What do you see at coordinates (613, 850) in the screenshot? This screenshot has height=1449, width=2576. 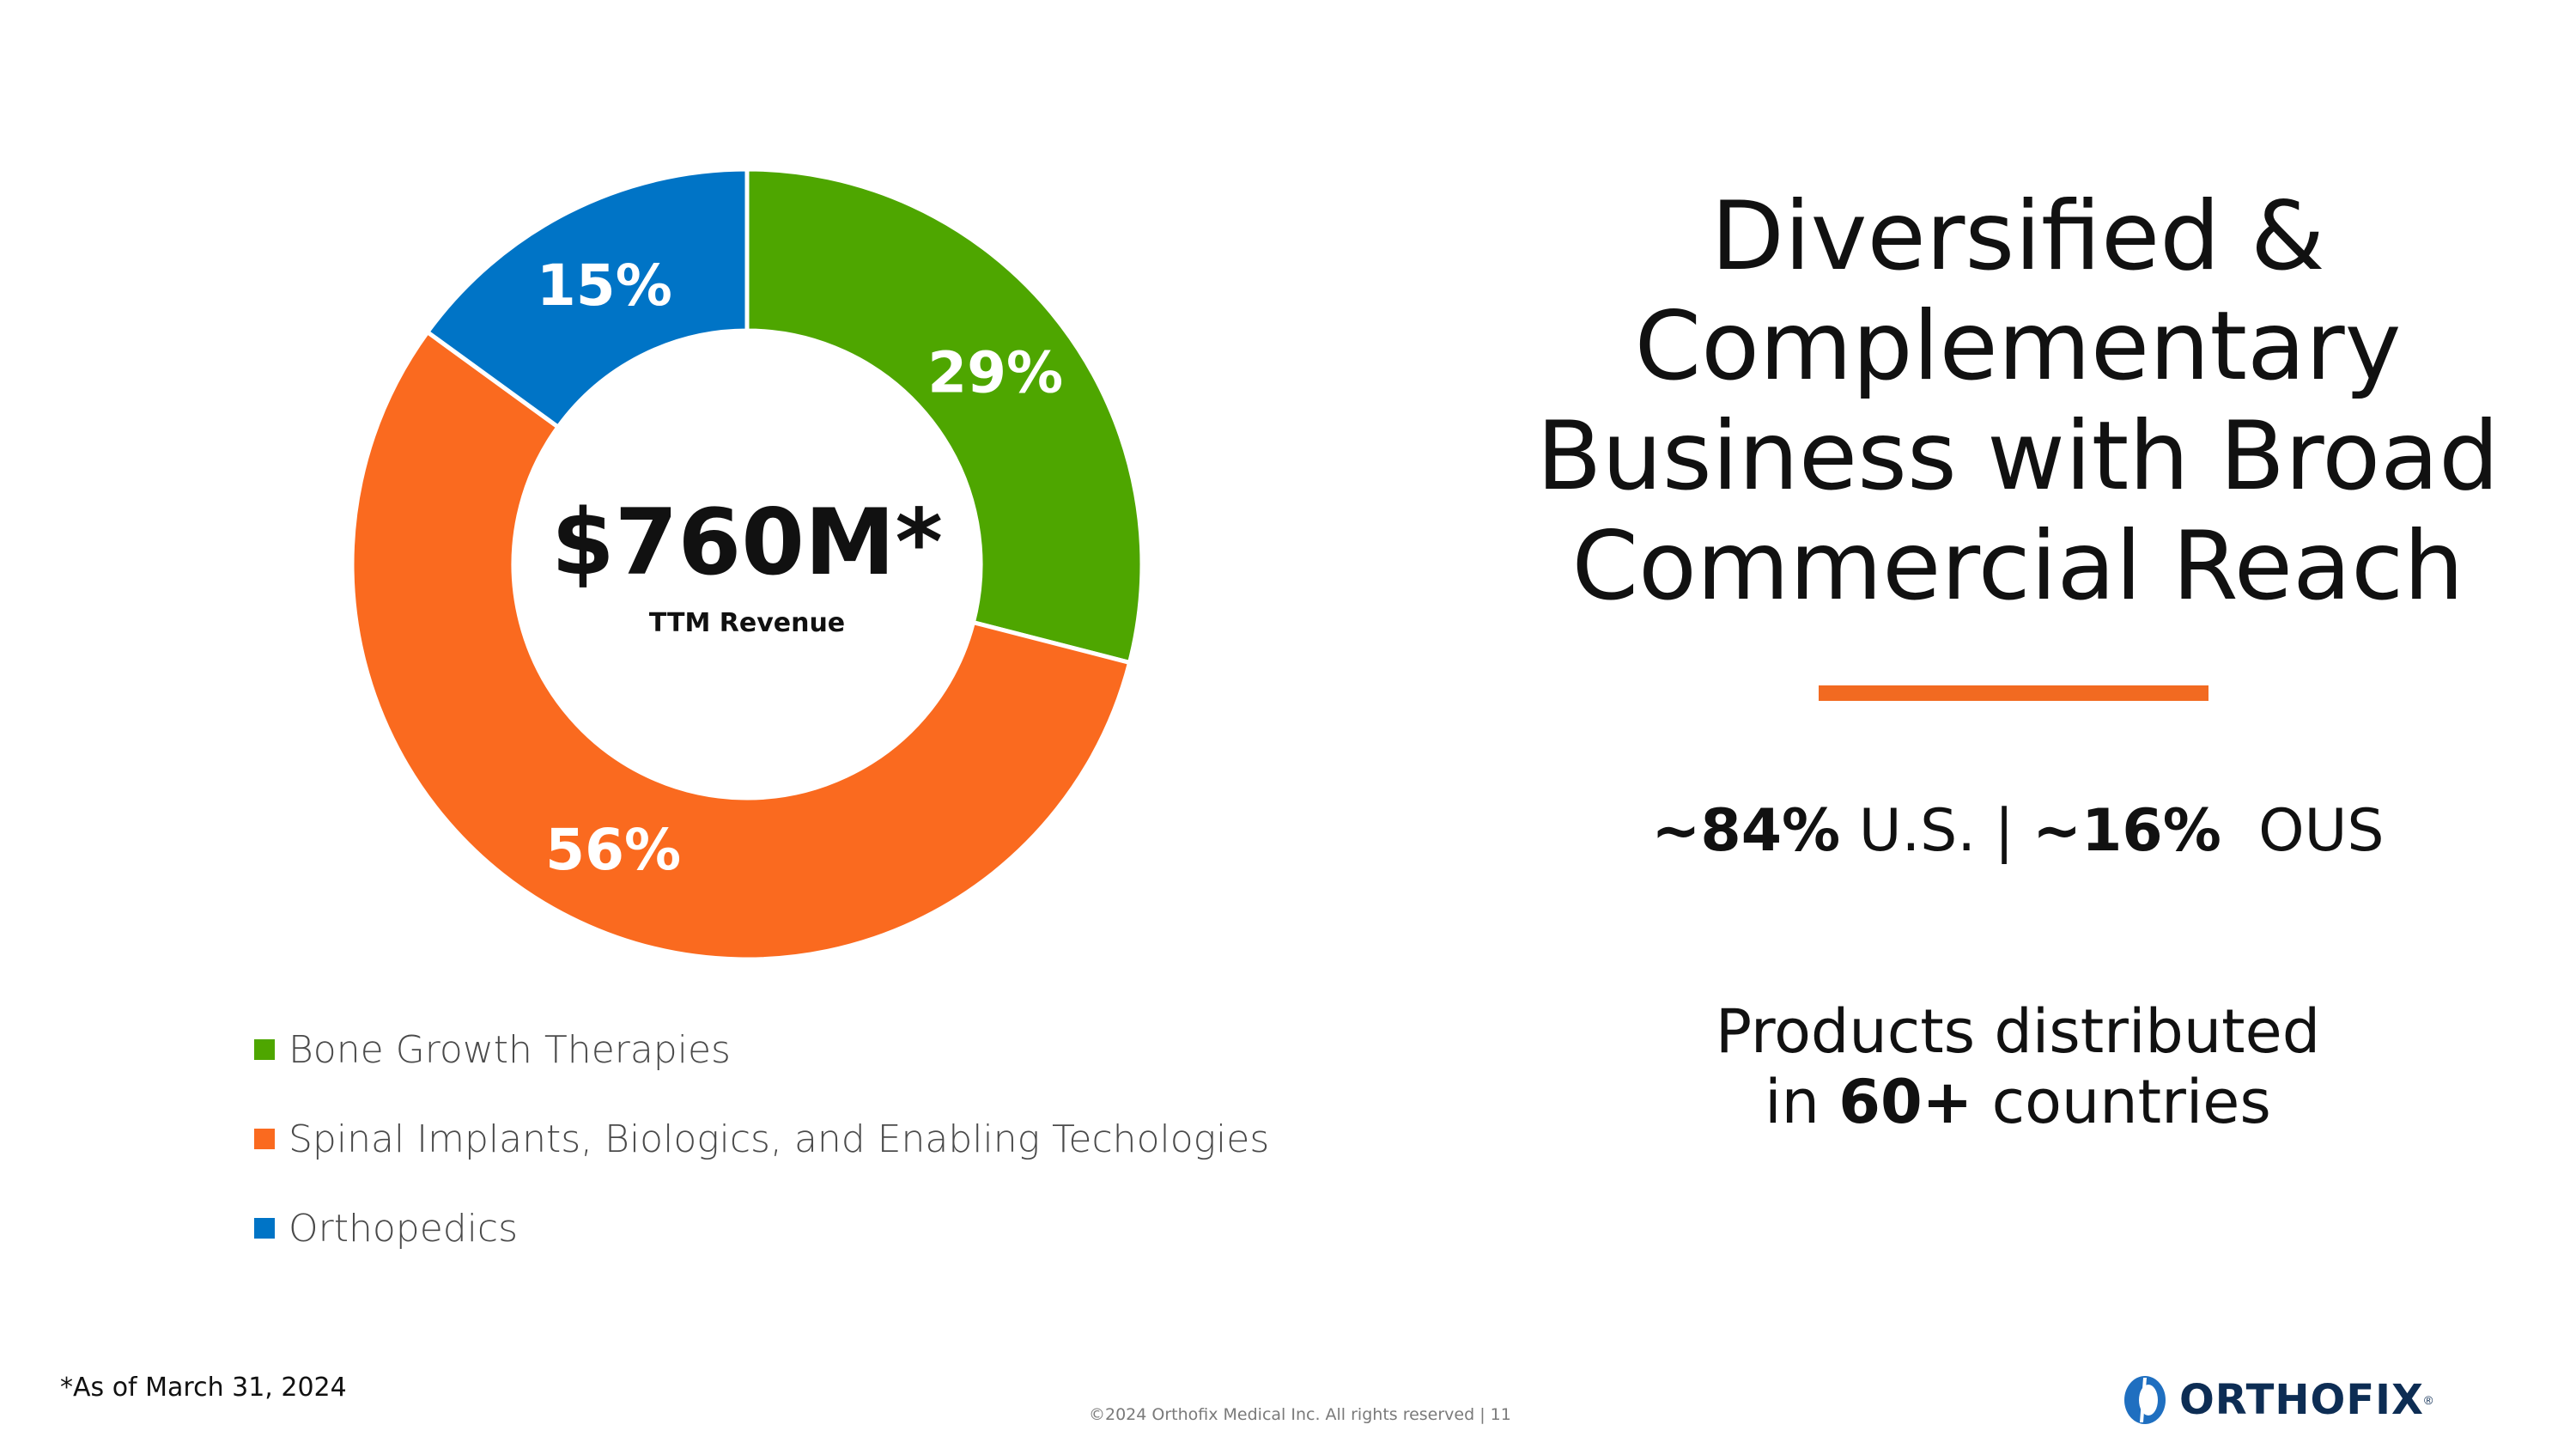 I see `slice-label-1: 56%` at bounding box center [613, 850].